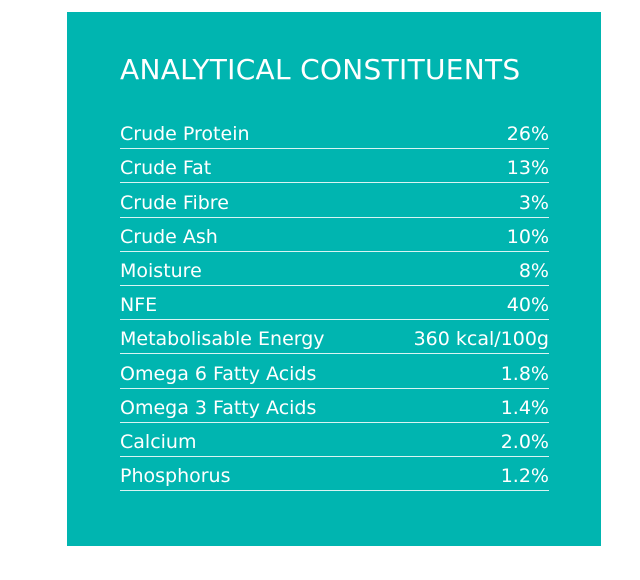 The height and width of the screenshot is (580, 640). What do you see at coordinates (334, 269) in the screenshot?
I see `constituent-row: Moisture 8%` at bounding box center [334, 269].